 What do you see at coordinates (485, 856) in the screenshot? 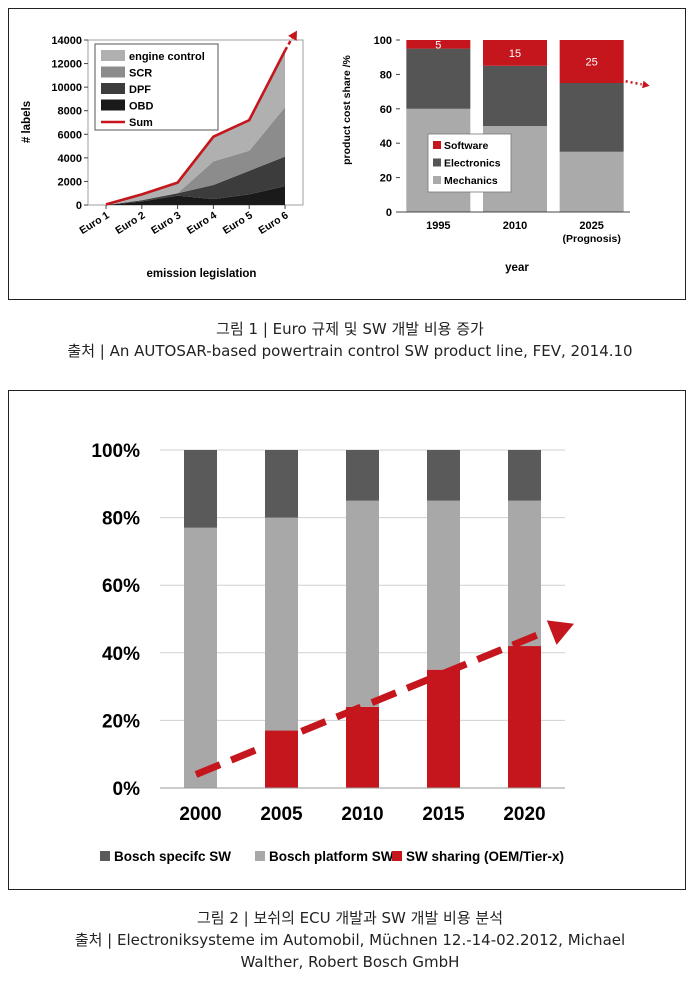
I see `legend-label: SW sharing (OEM/Tier-x)` at bounding box center [485, 856].